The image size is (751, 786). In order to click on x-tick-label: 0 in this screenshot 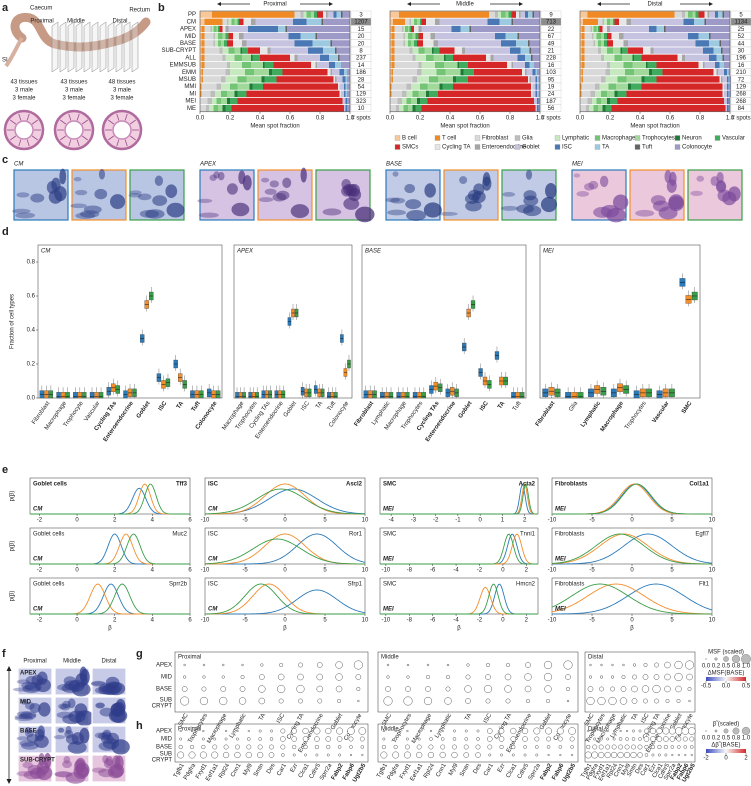, I will do `click(77, 521)`.